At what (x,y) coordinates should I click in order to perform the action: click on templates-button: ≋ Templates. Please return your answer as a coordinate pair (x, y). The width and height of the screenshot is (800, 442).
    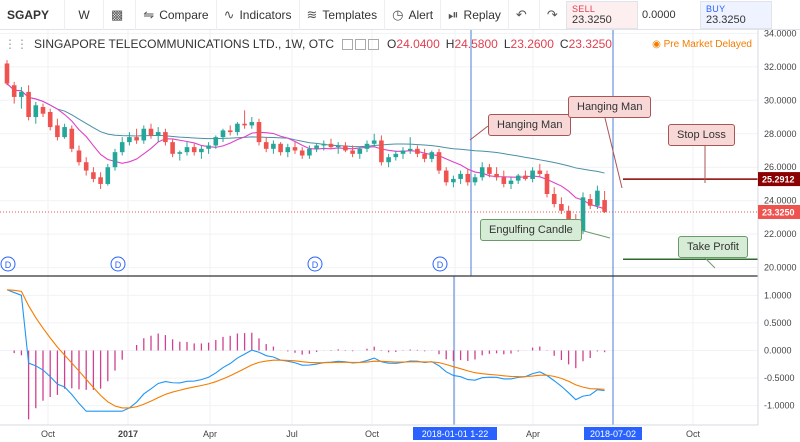
    Looking at the image, I should click on (343, 15).